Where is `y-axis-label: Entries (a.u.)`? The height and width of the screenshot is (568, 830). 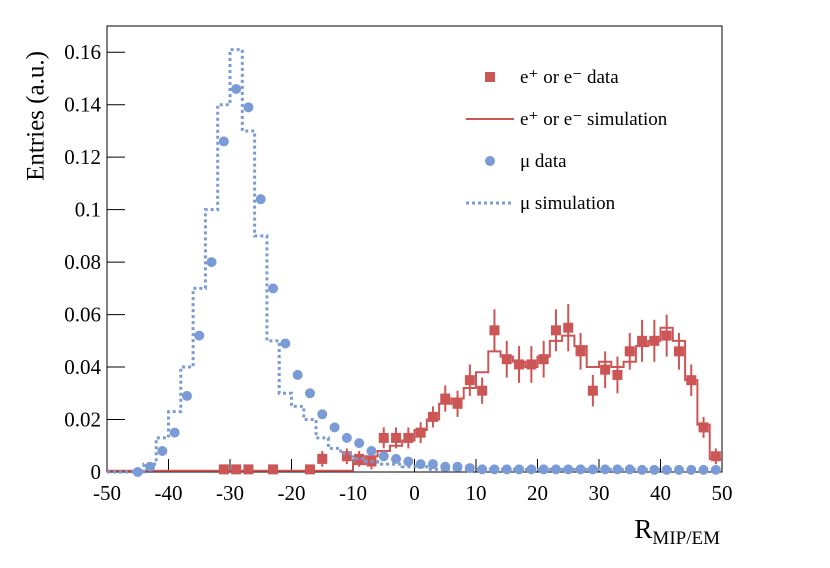
y-axis-label: Entries (a.u.) is located at coordinates (36, 116).